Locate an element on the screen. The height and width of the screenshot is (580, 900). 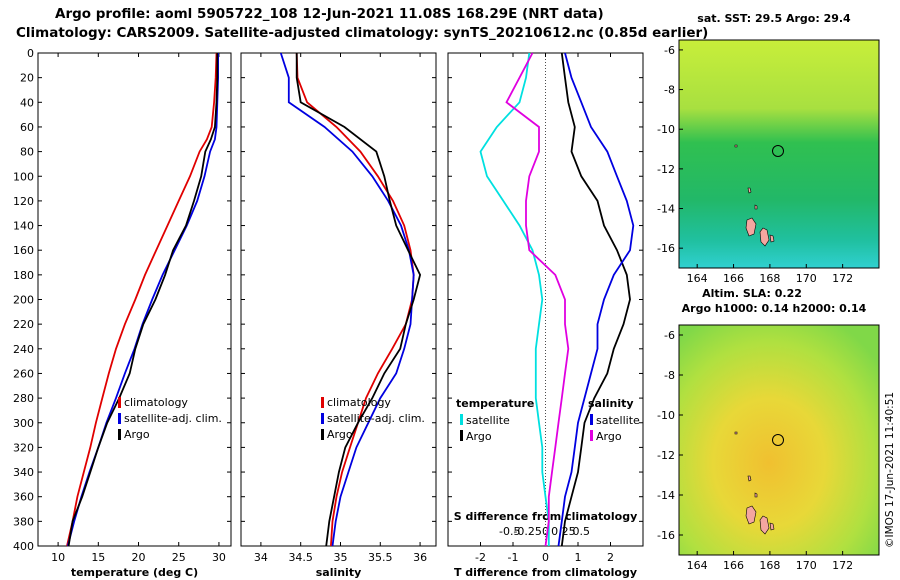
depth-tick-label: 160 is located at coordinates (23, 250).